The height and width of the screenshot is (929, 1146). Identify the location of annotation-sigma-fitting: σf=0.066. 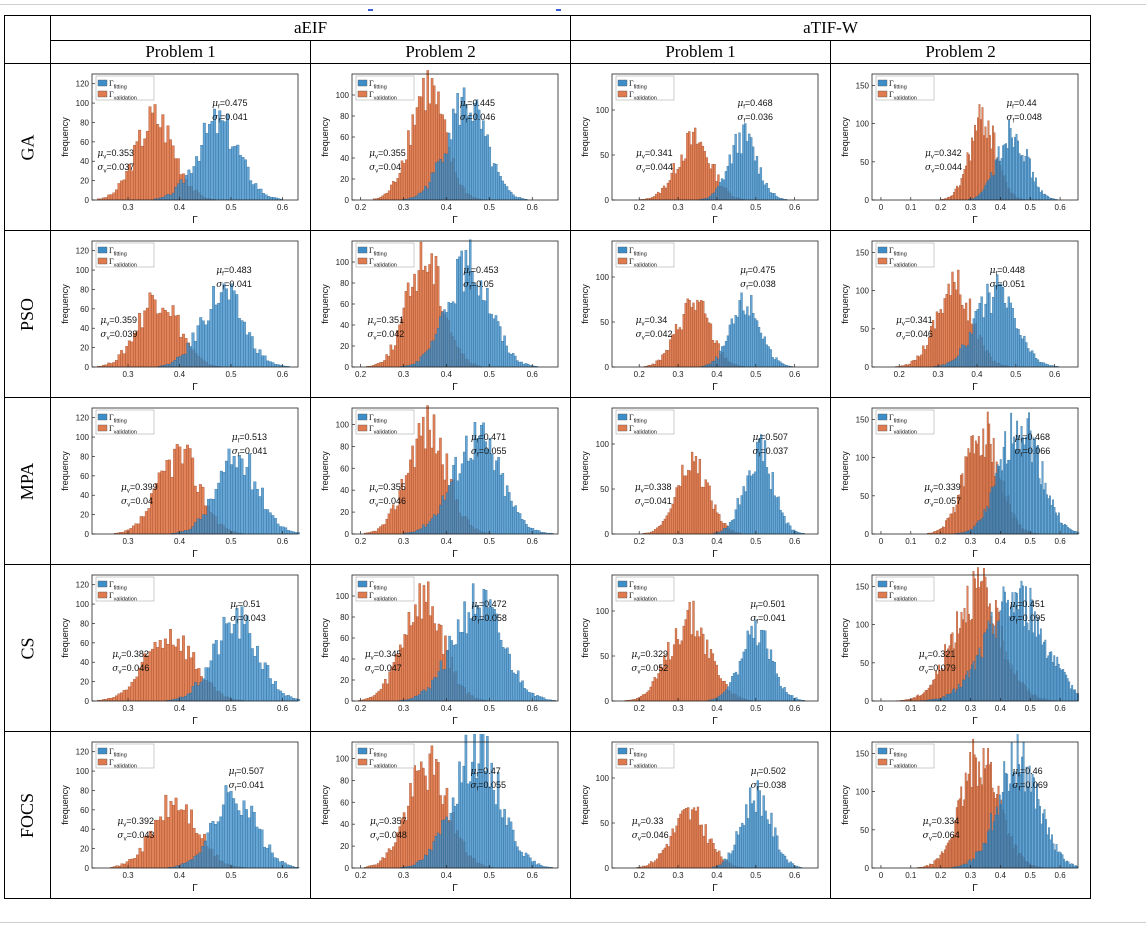
(1032, 452).